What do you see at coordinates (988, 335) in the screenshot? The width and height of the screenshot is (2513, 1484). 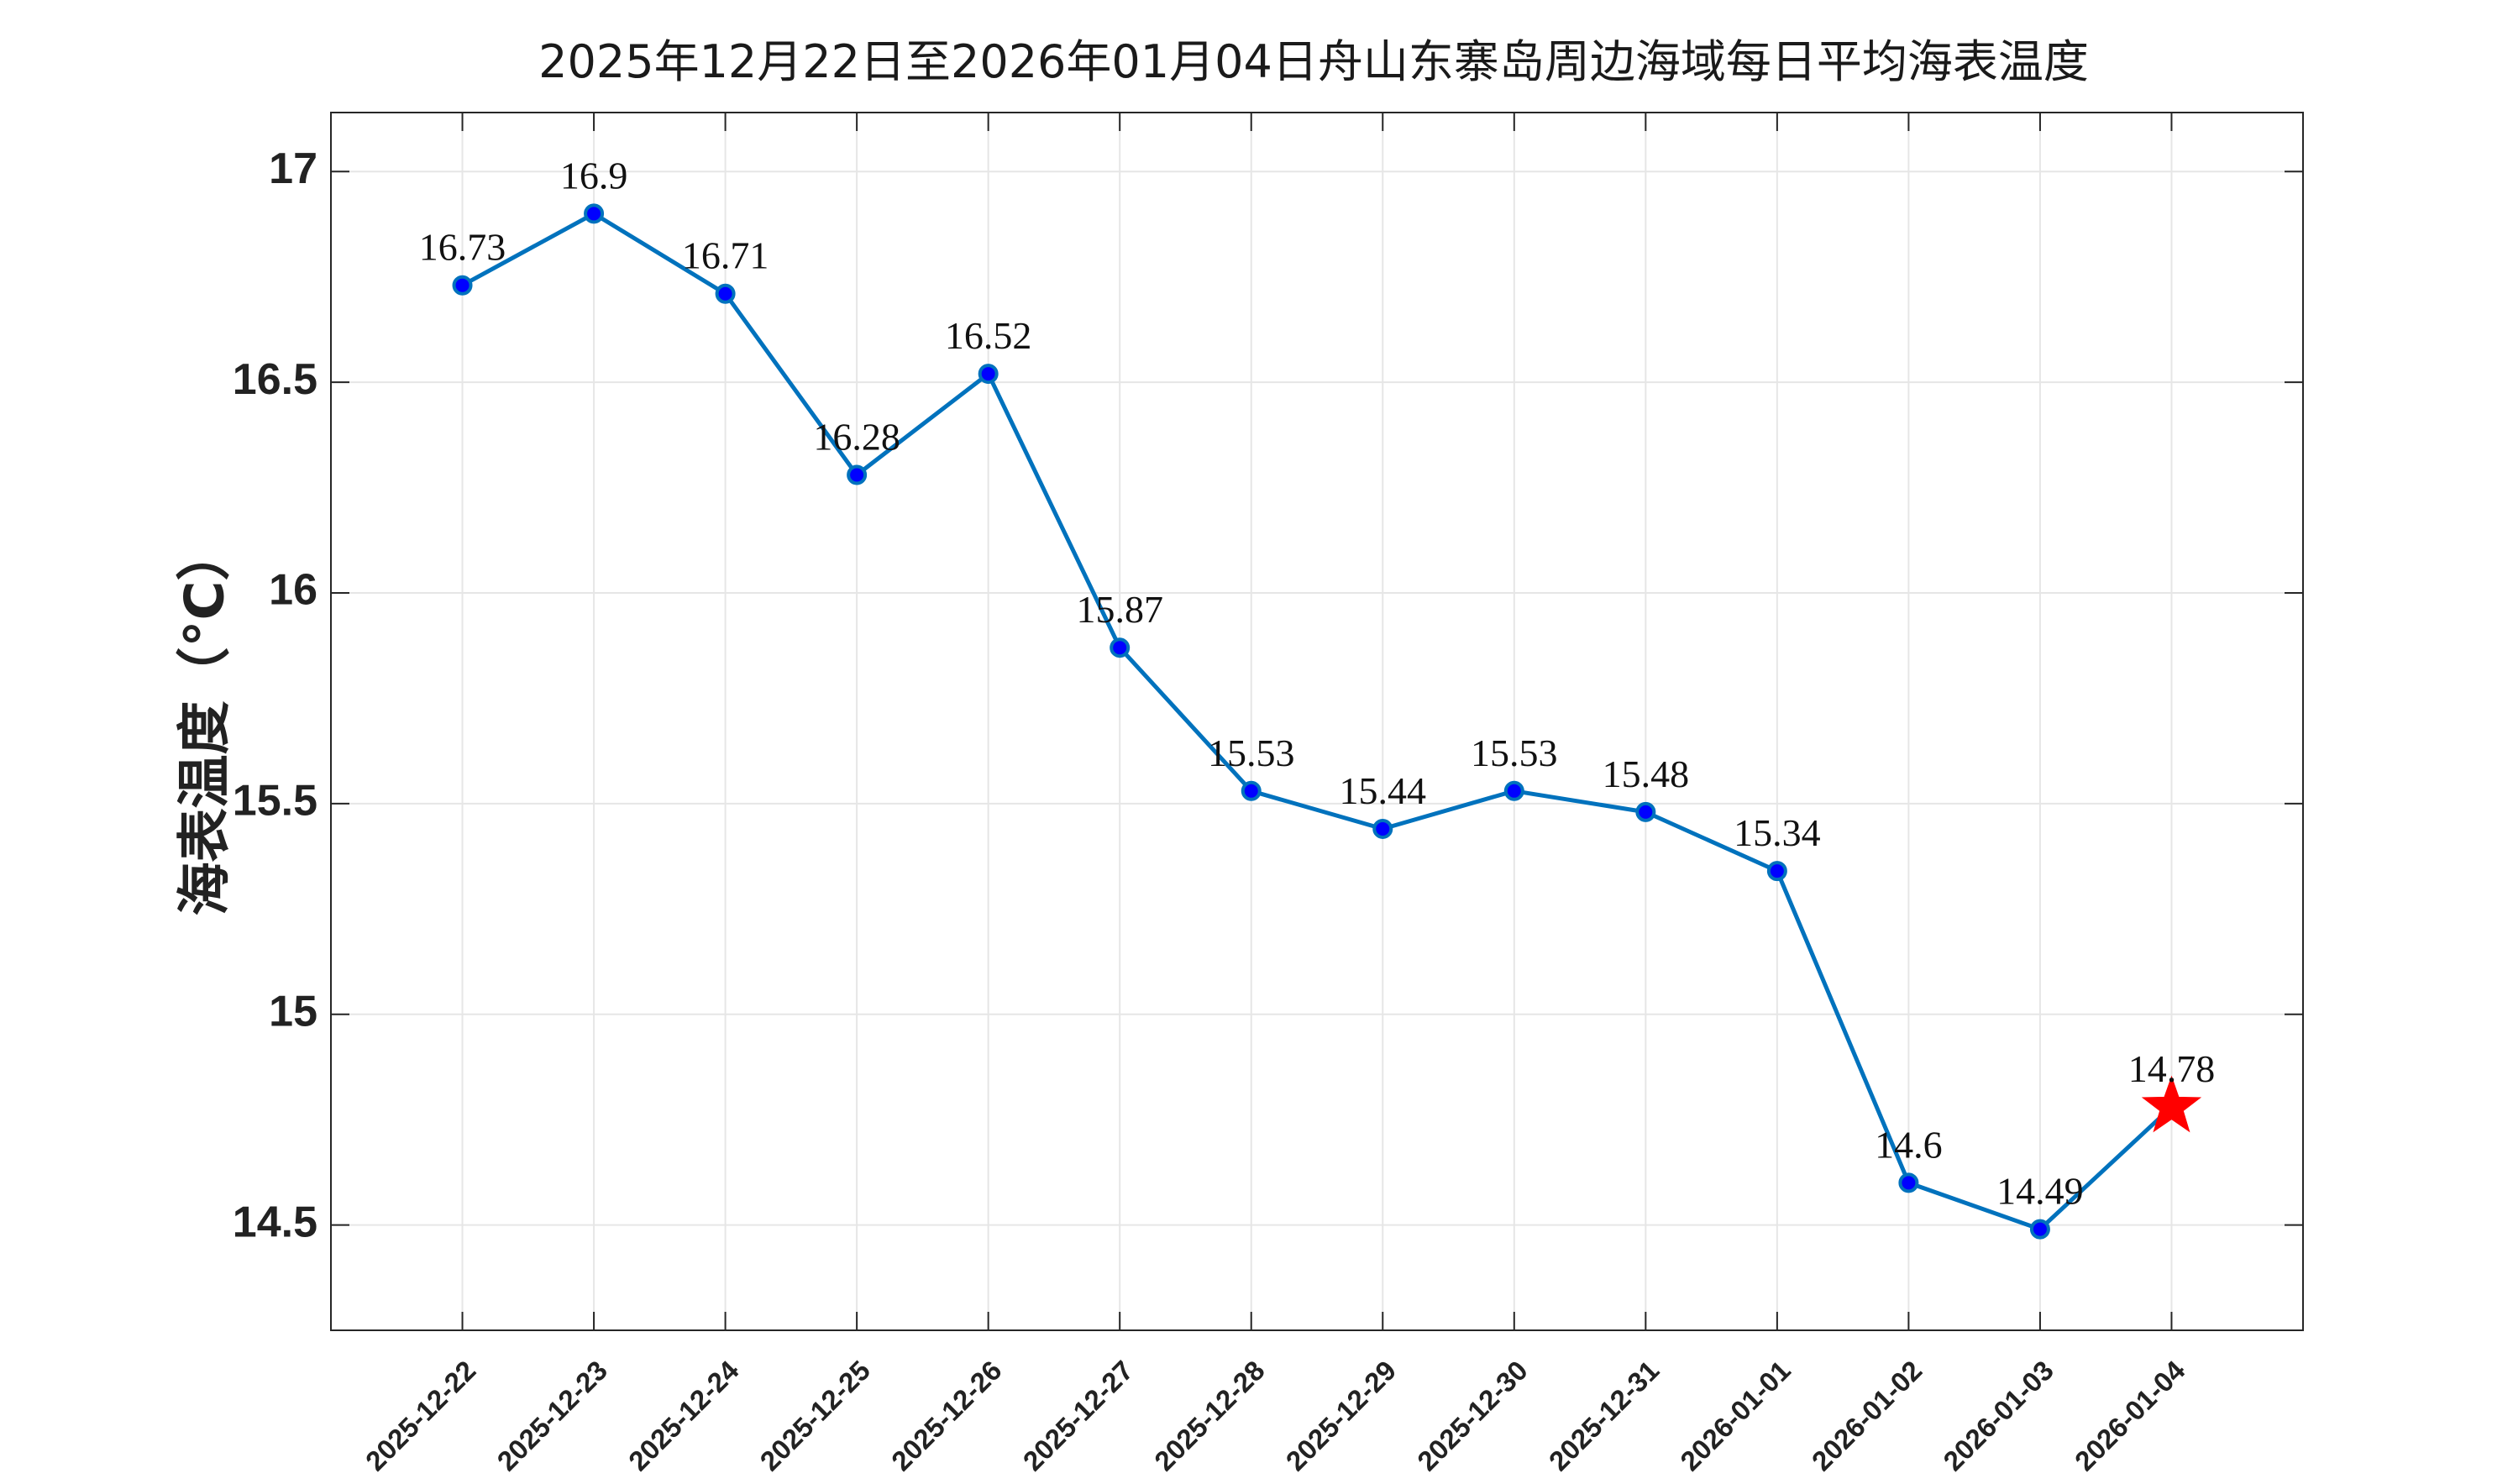 I see `data-label: 16.52` at bounding box center [988, 335].